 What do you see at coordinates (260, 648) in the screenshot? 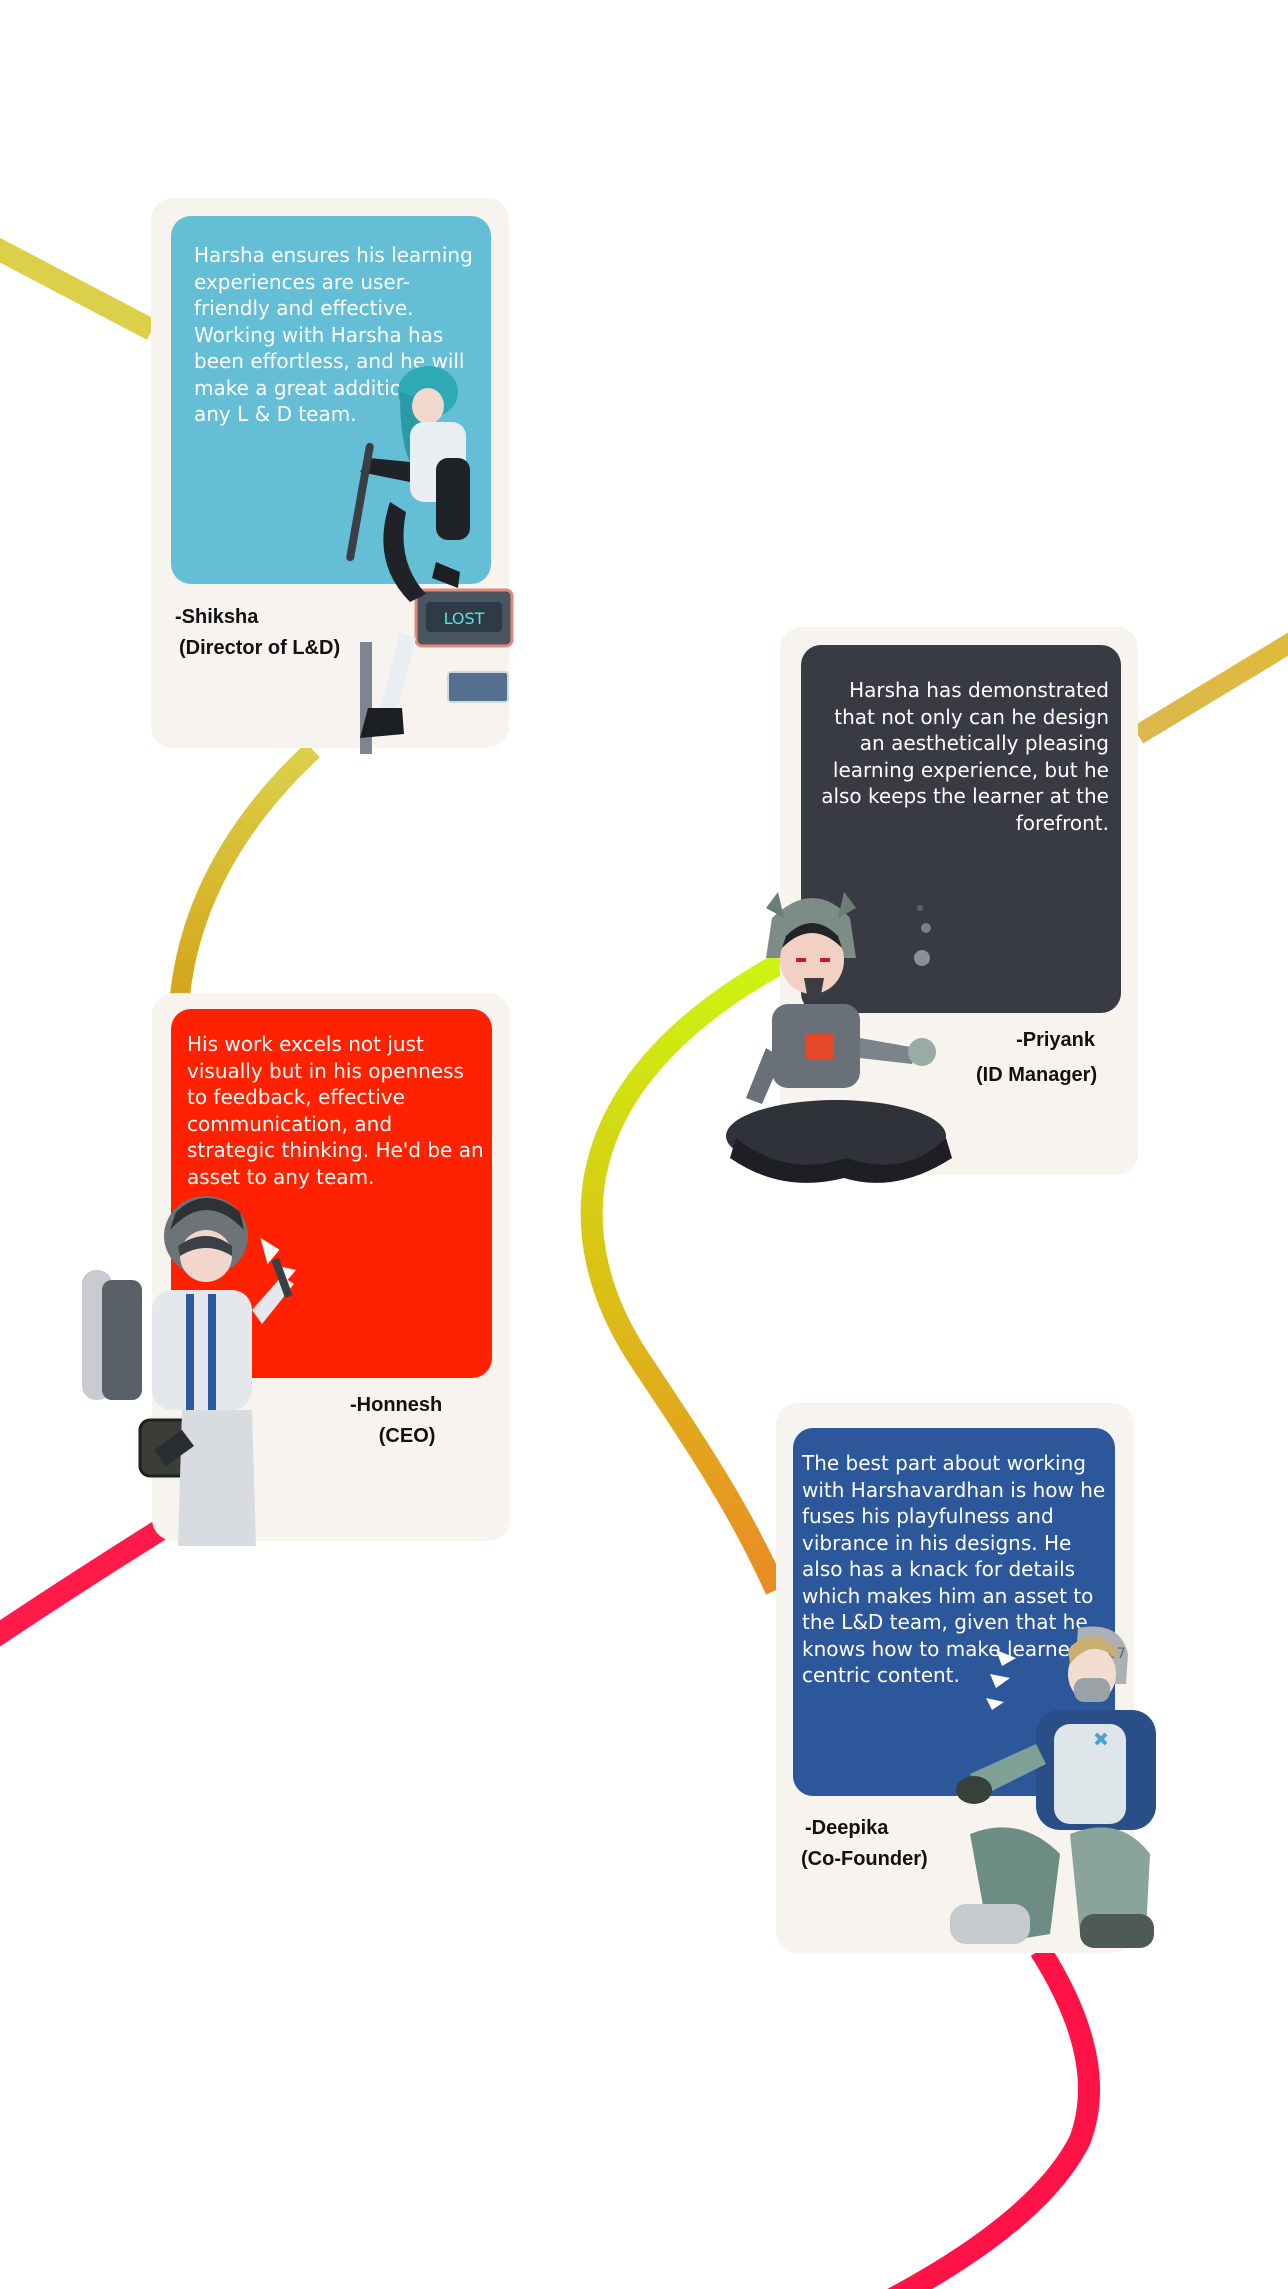
I see `testimonial-author-role: (Director of L&D)` at bounding box center [260, 648].